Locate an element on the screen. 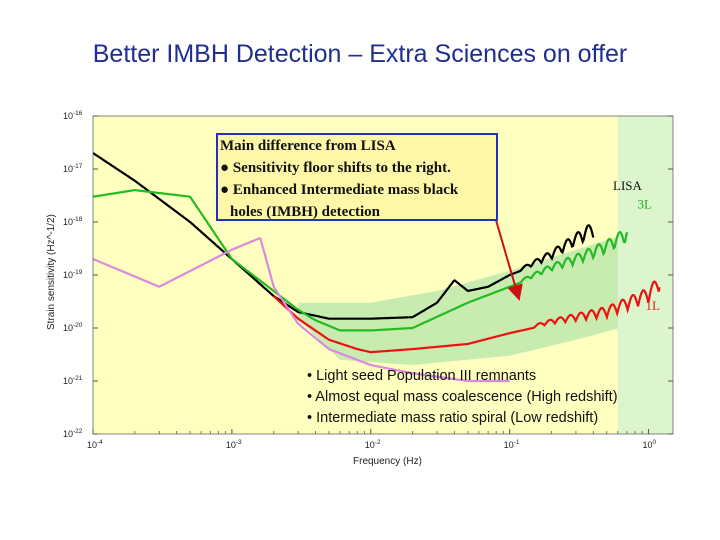  callout-bullet-3: holes (IMBH) detection is located at coordinates (305, 212).